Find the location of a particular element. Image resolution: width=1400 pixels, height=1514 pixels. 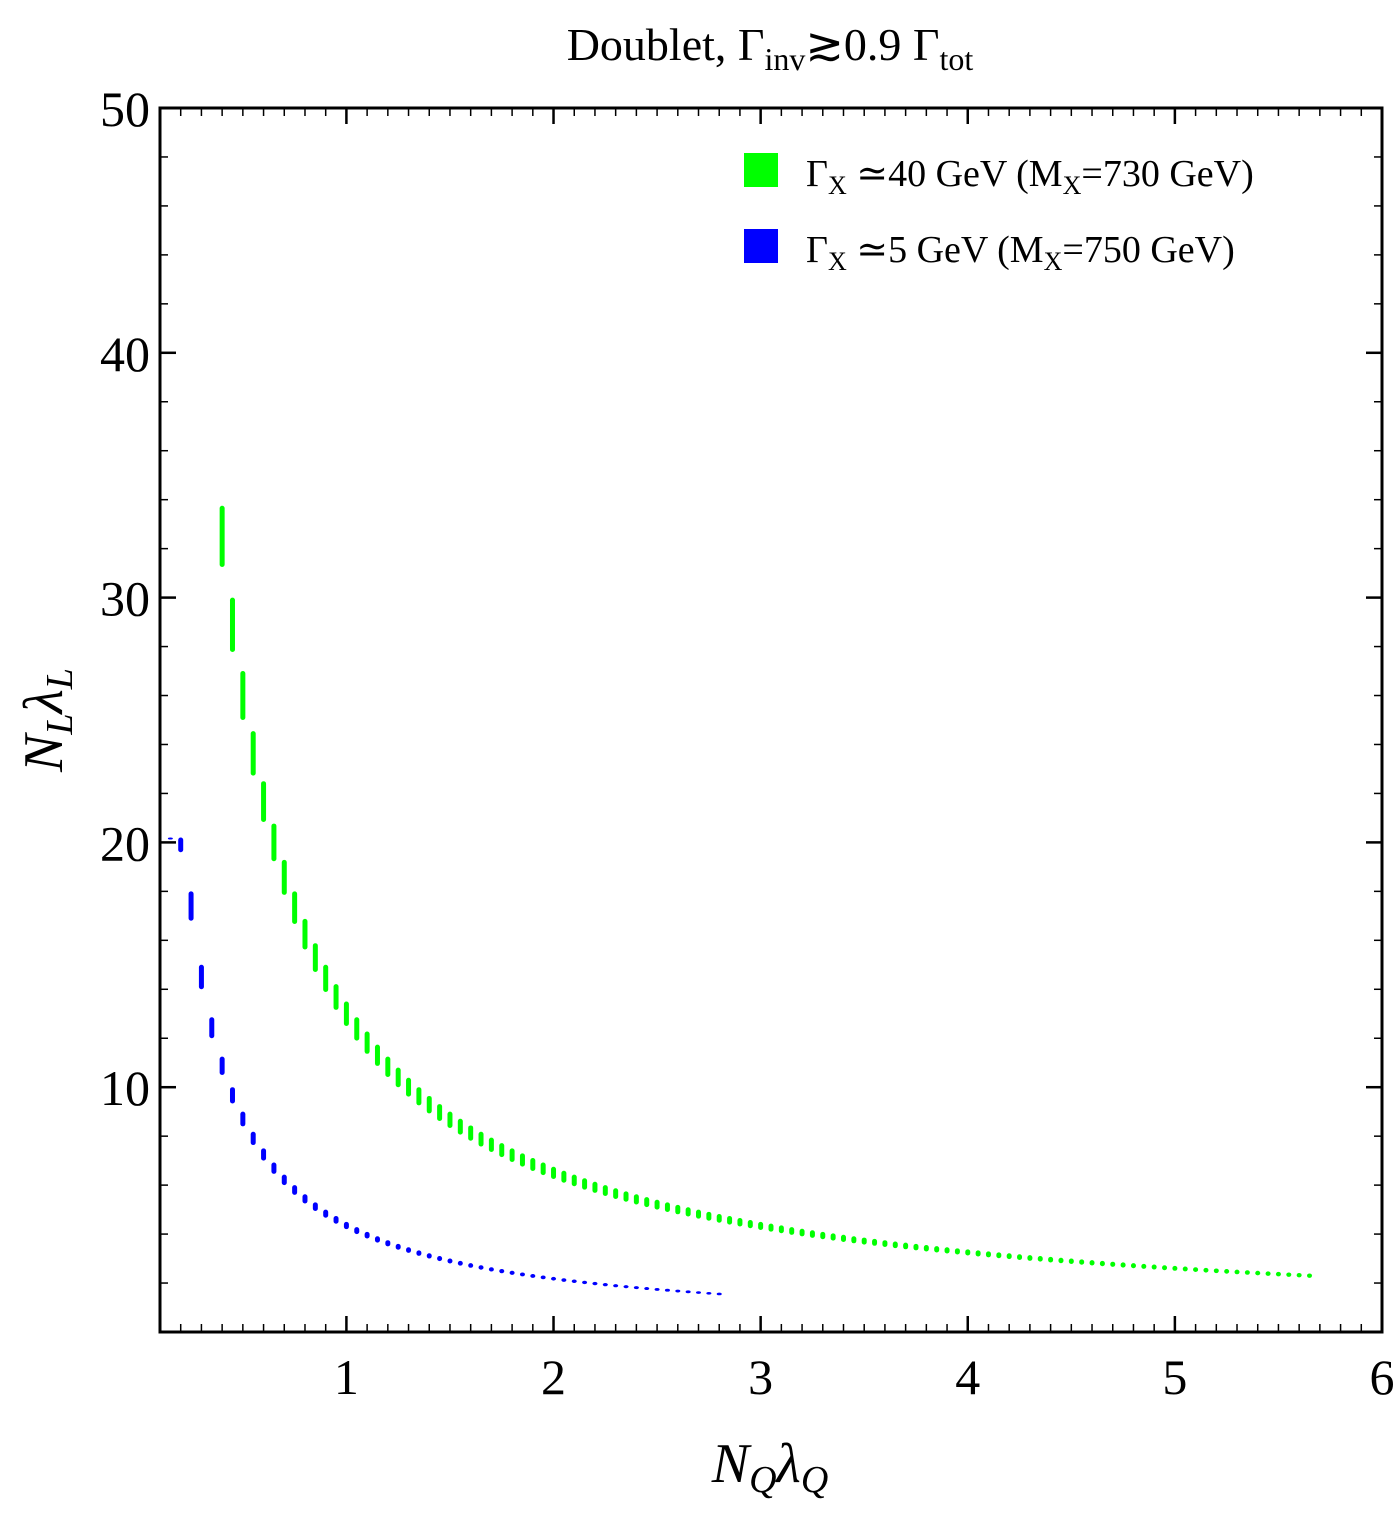

legend-swatch-blue is located at coordinates (761, 246).